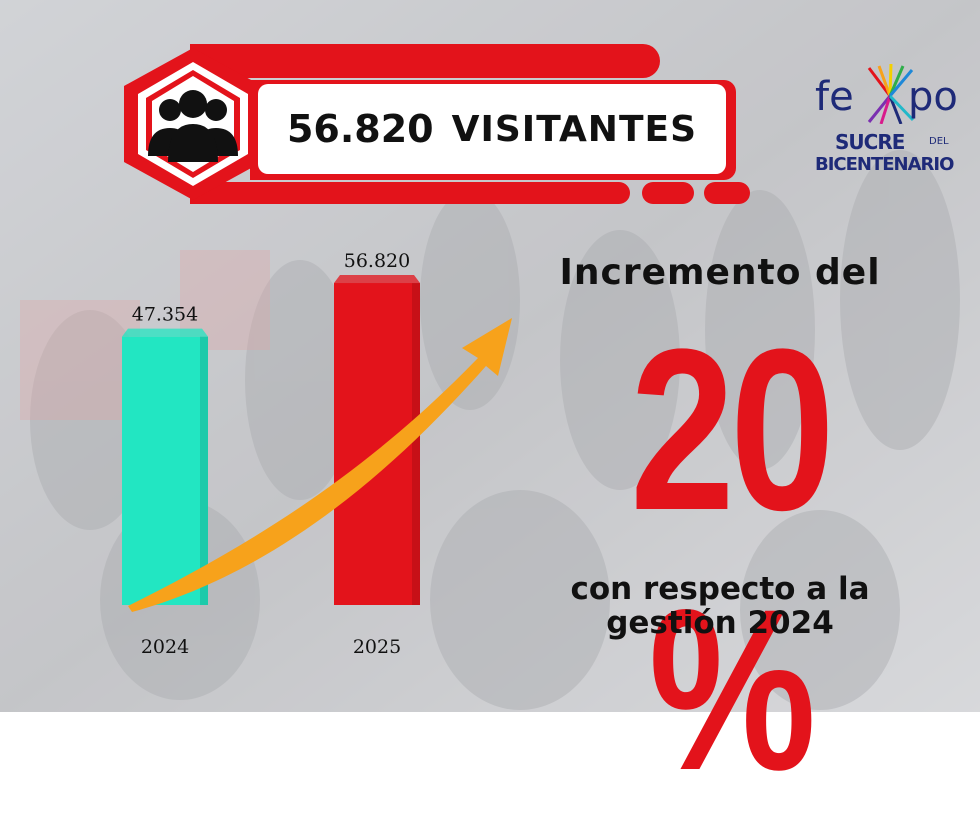  I want to click on logo-text-po: po, so click(933, 97).